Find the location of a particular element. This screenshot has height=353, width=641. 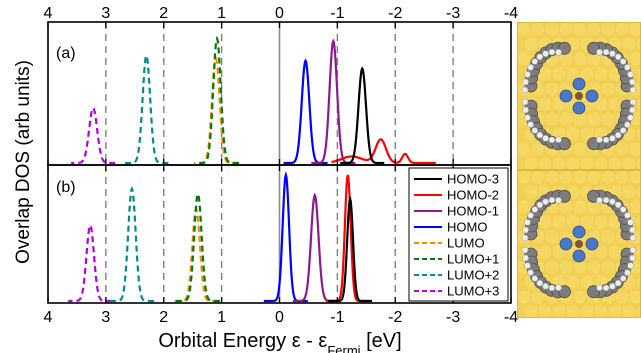

top-tick-label: 1 is located at coordinates (221, 13).